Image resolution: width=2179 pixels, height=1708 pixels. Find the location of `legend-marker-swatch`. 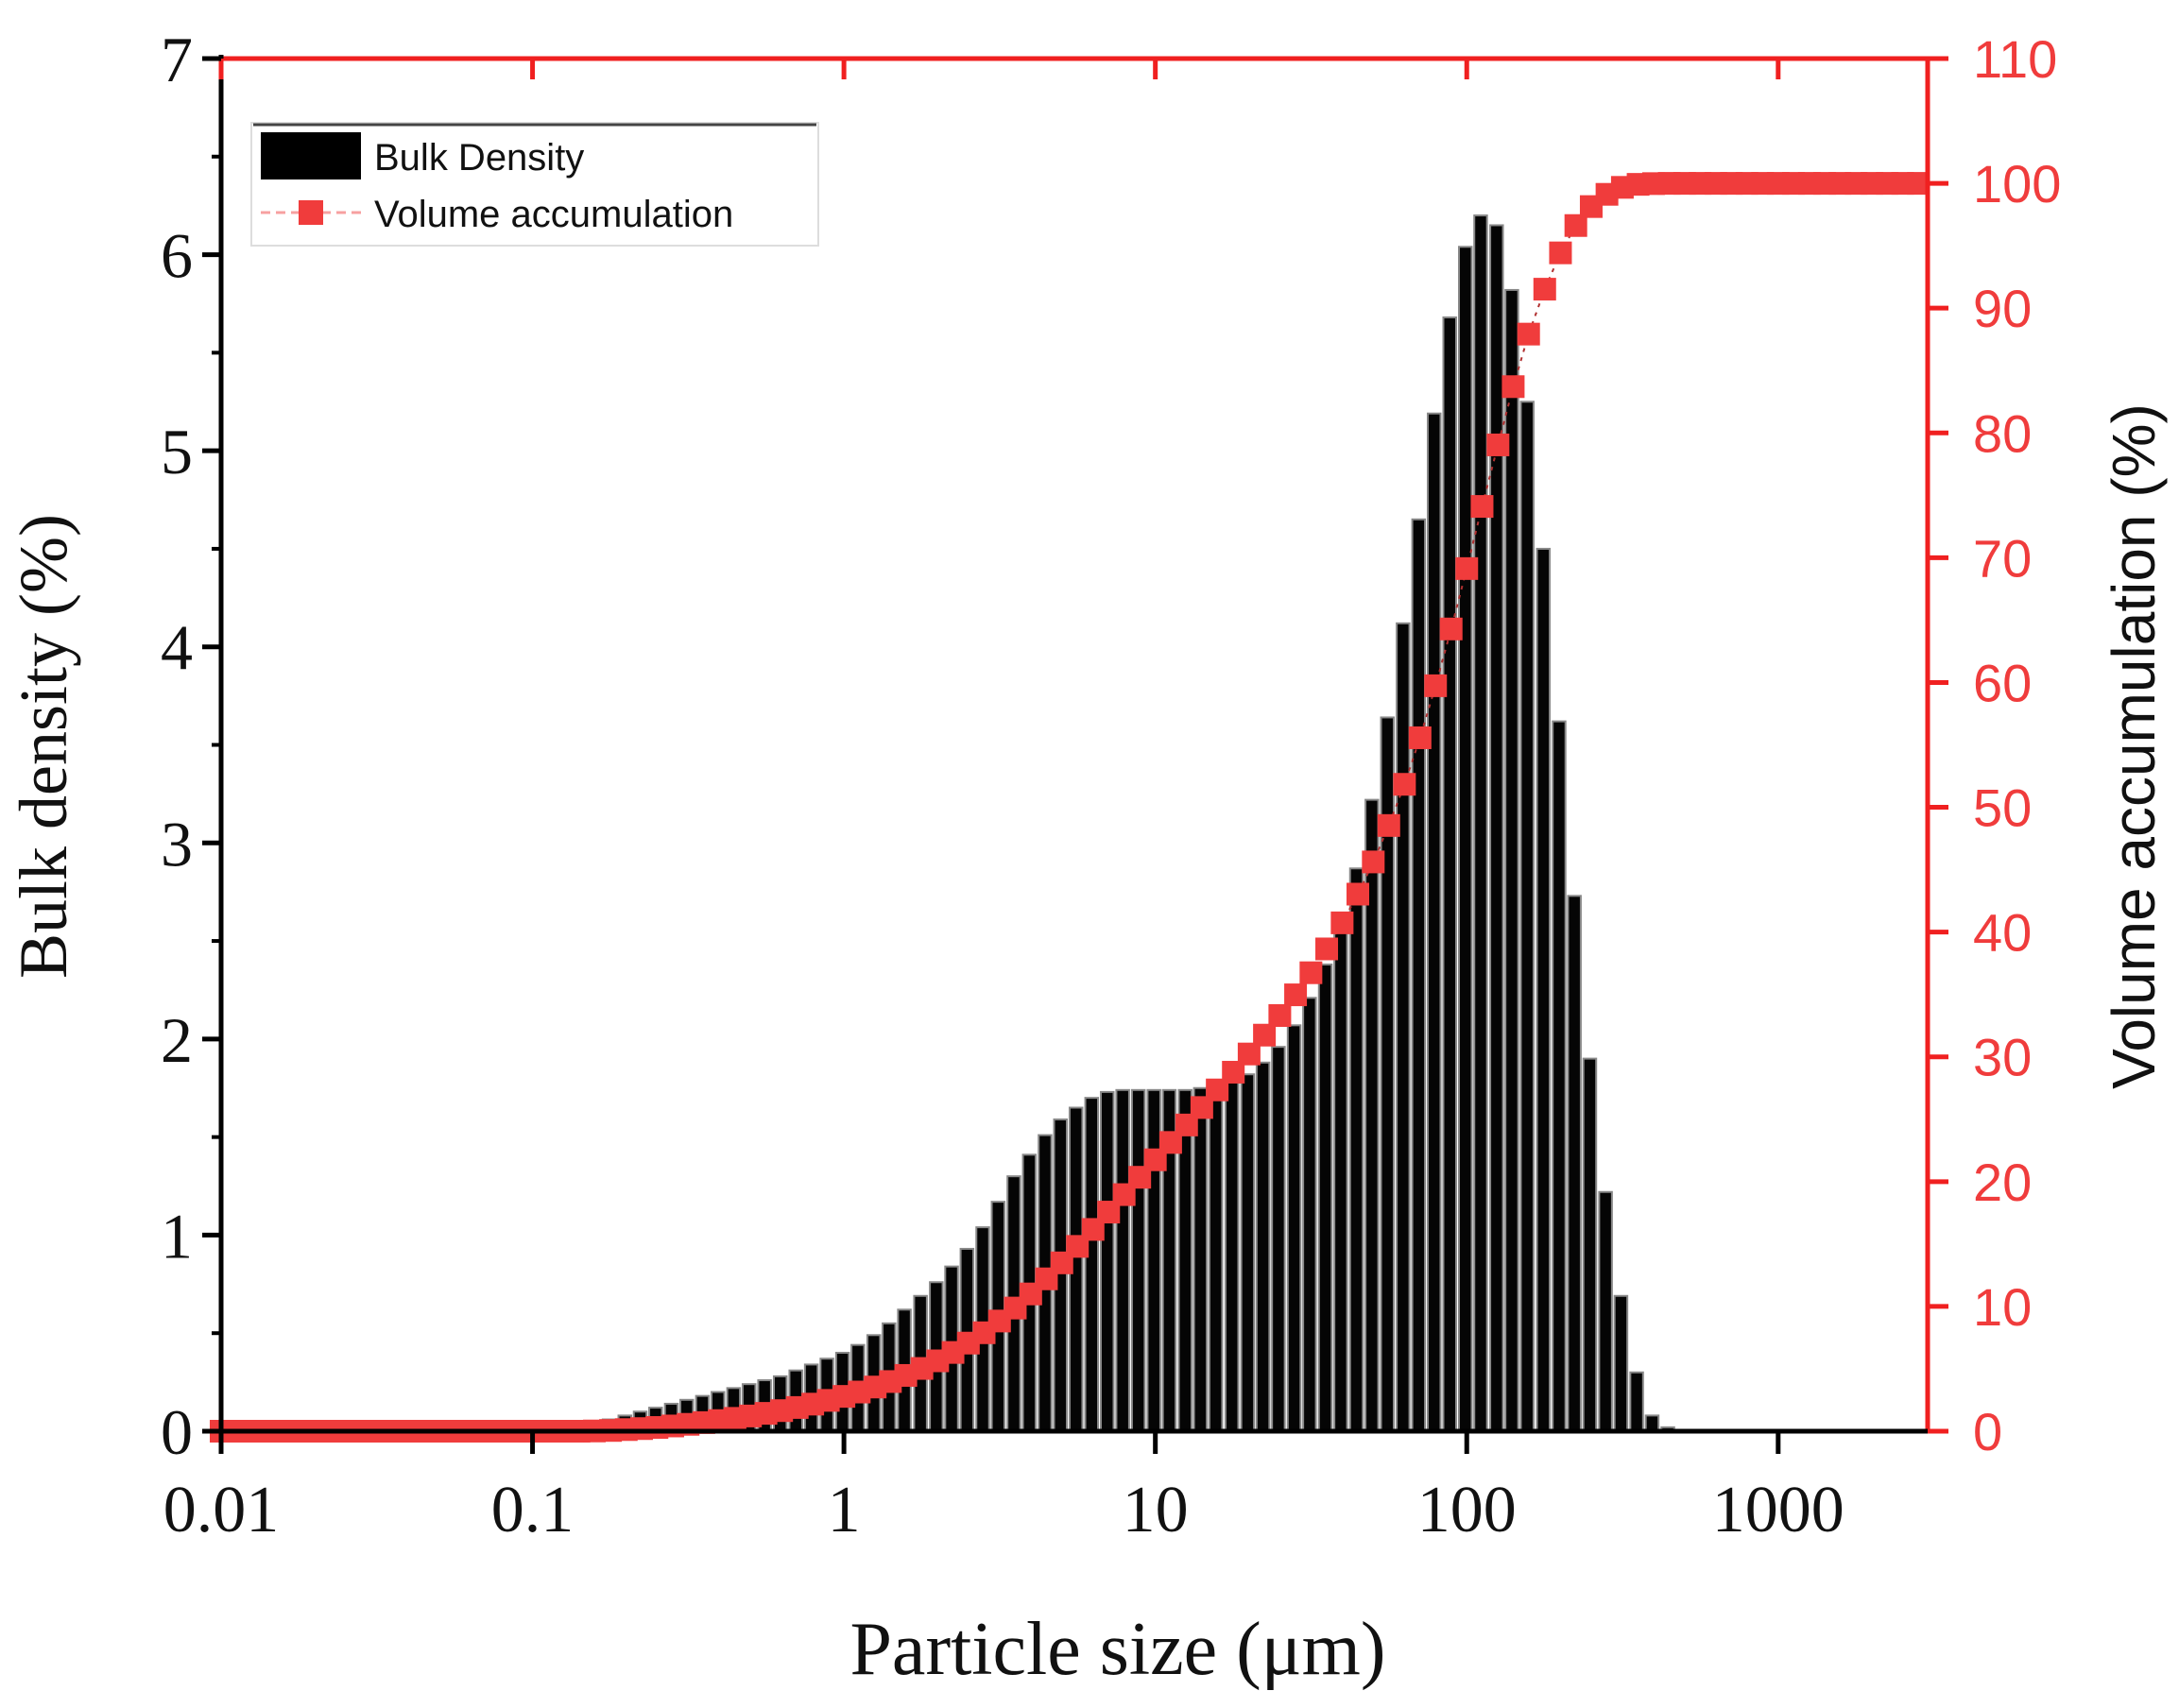

legend-marker-swatch is located at coordinates (311, 213).